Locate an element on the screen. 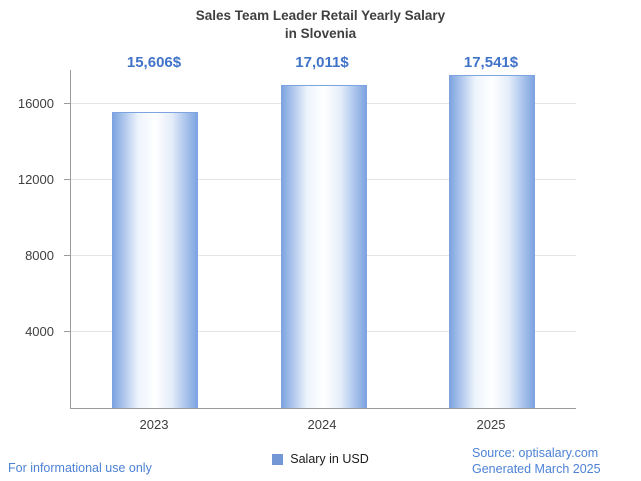  x-axis-label: 2025 is located at coordinates (491, 424).